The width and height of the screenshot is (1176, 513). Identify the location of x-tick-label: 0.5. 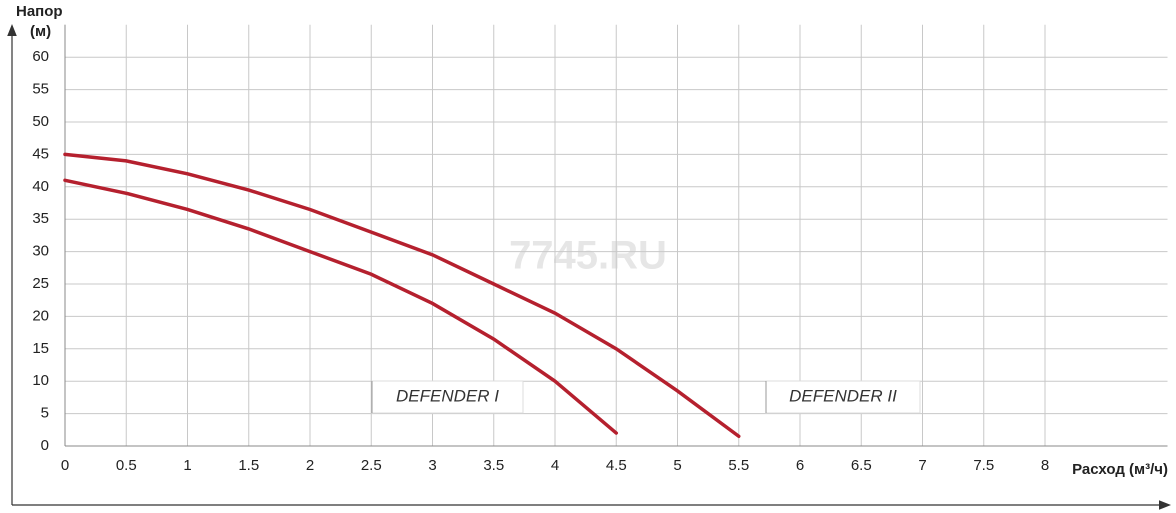
(126, 465).